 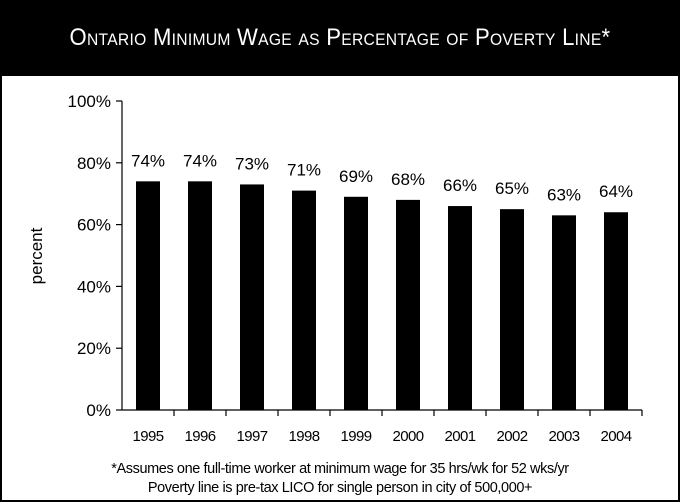 What do you see at coordinates (616, 436) in the screenshot?
I see `x-tick-label: 2004` at bounding box center [616, 436].